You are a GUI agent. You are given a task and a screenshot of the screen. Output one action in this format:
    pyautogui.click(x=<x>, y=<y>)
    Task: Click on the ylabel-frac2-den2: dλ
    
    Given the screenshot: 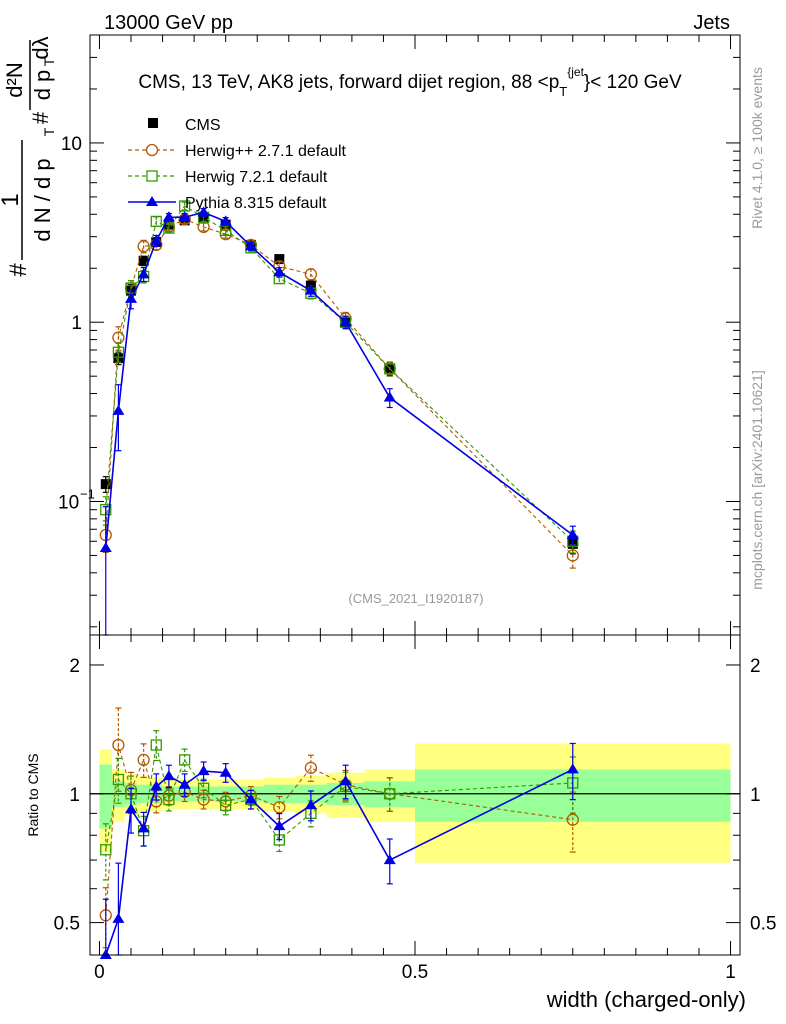 What is the action you would take?
    pyautogui.click(x=40, y=47)
    